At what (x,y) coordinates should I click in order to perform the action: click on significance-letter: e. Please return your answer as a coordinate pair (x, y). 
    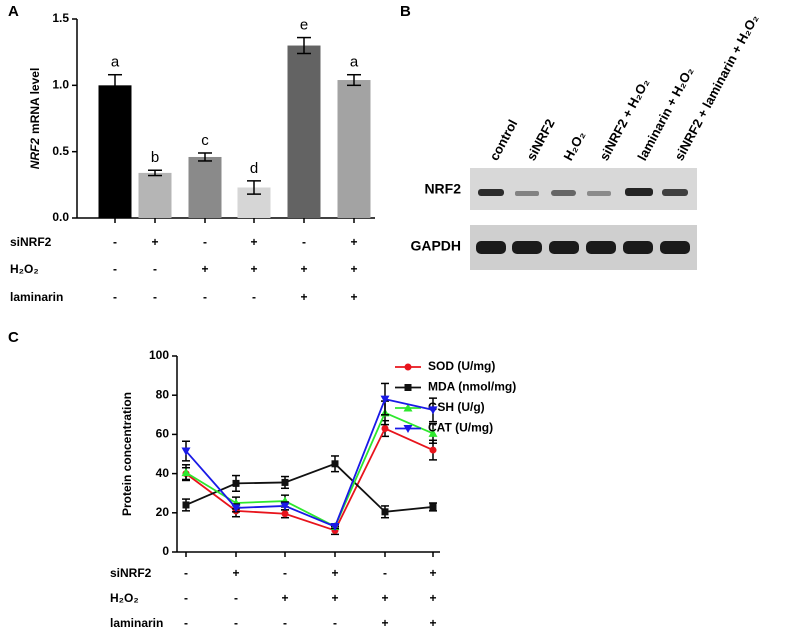
    Looking at the image, I should click on (304, 25).